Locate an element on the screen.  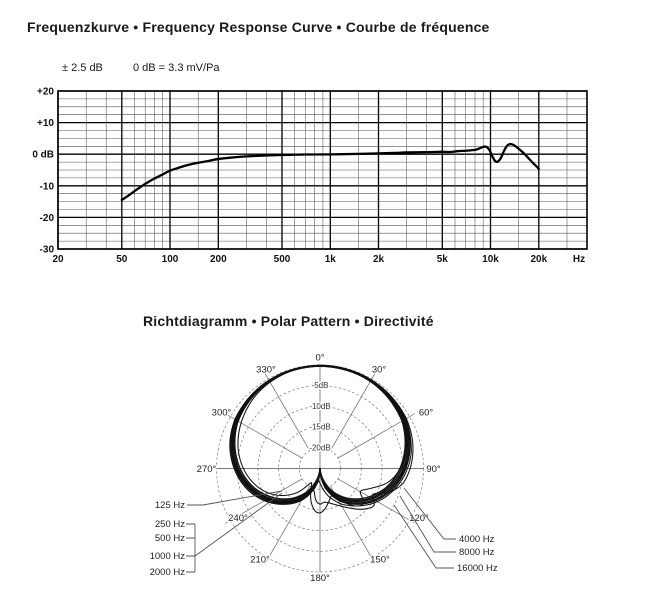
fr-x-tick-labels: 20 50 100 200 500 1k 2k 5k 10k 20k is located at coordinates (299, 259).